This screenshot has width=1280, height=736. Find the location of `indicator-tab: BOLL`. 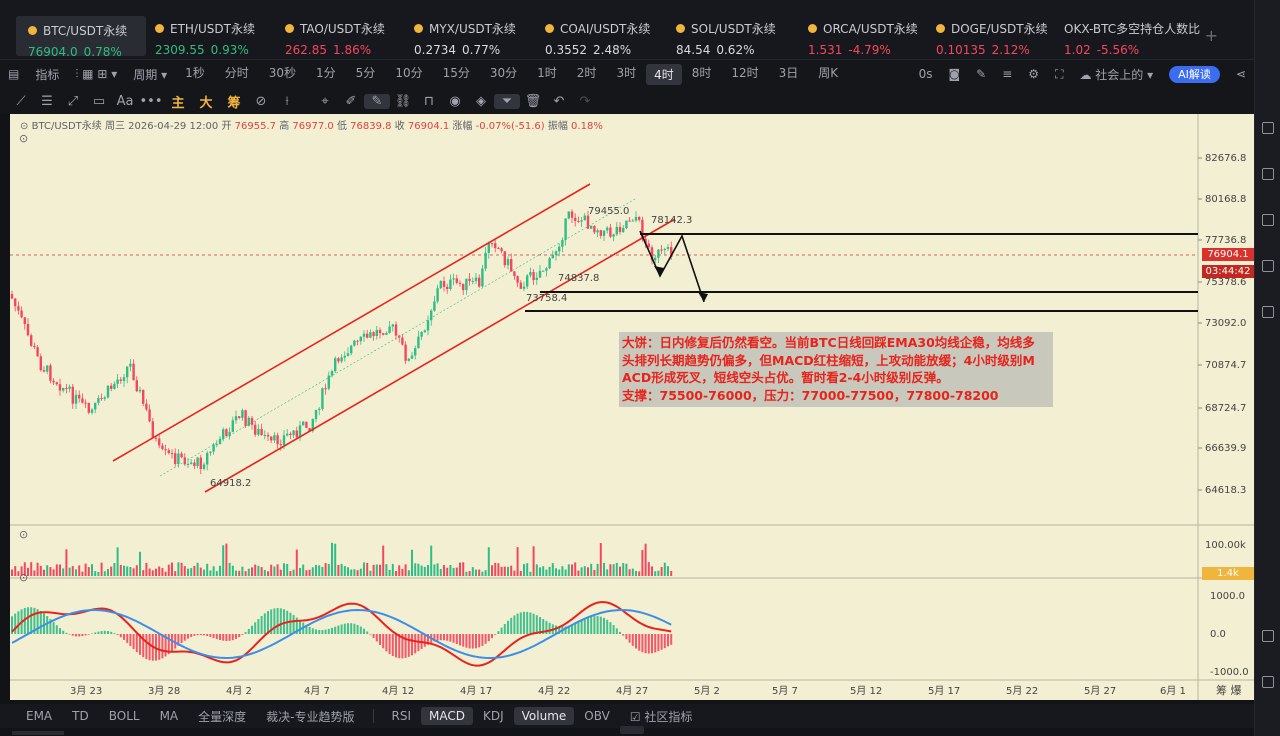

indicator-tab: BOLL is located at coordinates (124, 716).